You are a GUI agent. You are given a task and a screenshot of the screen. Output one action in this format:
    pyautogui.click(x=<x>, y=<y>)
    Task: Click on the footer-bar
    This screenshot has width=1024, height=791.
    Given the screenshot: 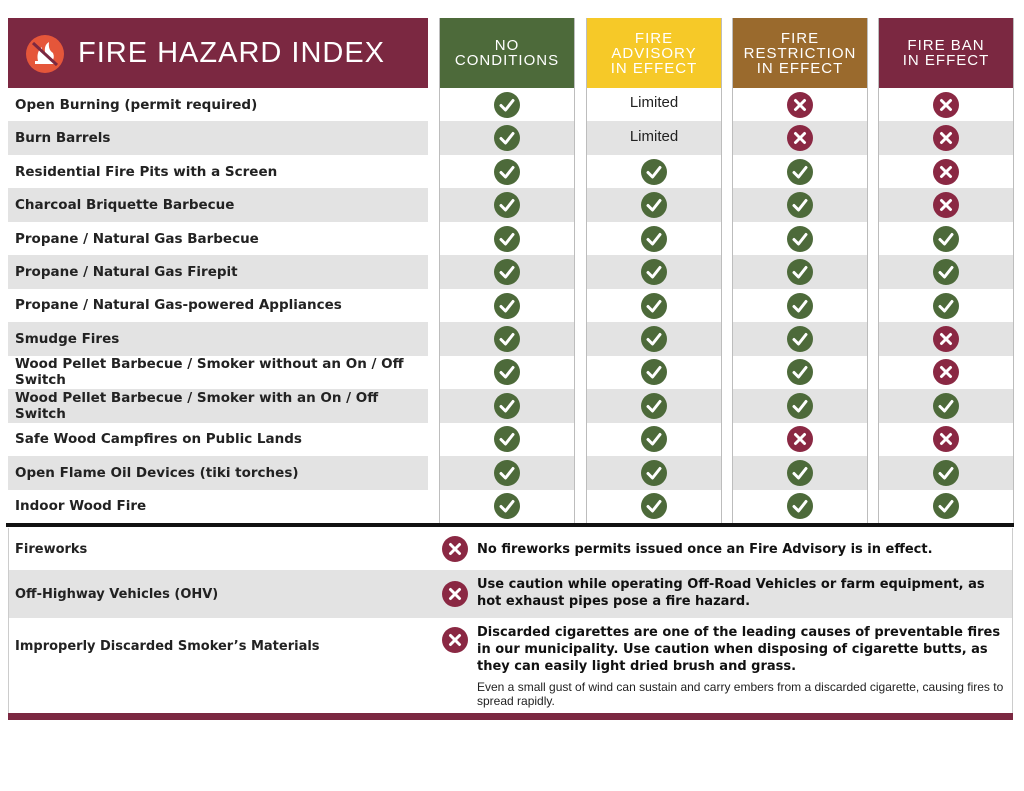 What is the action you would take?
    pyautogui.click(x=510, y=716)
    